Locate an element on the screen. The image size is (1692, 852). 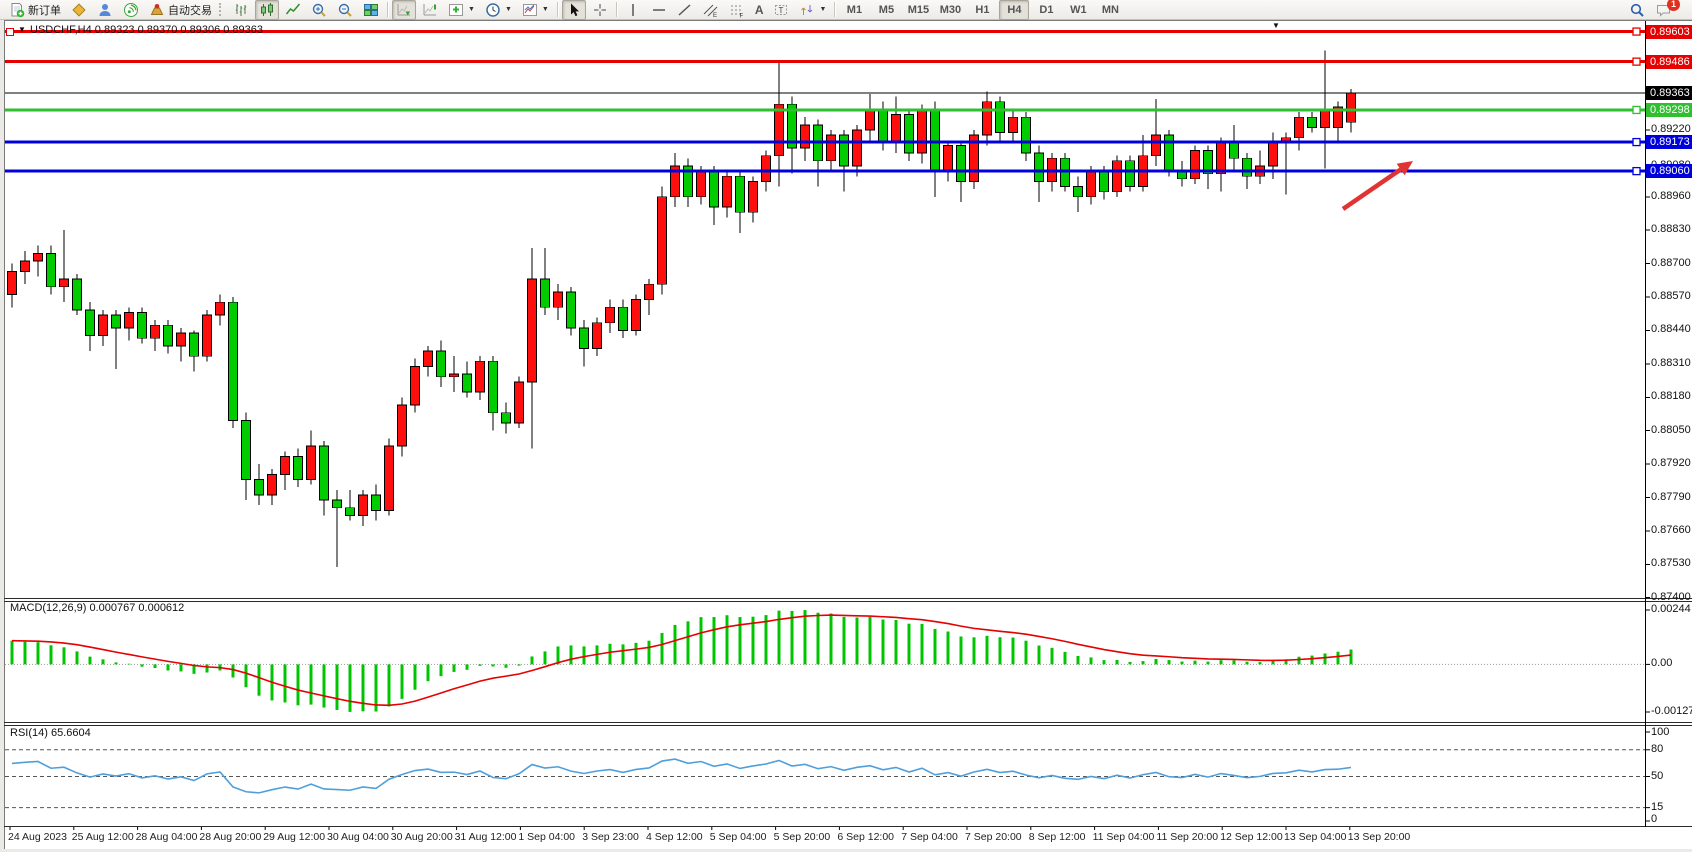
text-label-icon: T is located at coordinates (781, 10).